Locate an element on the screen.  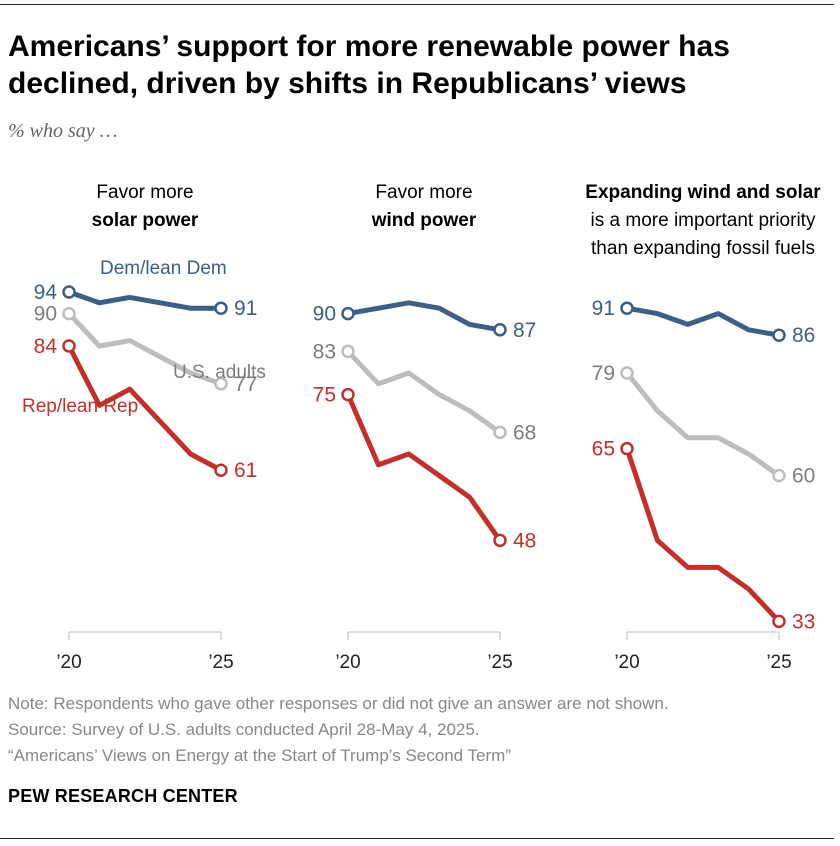
data-label-end-adults: 60 is located at coordinates (803, 476).